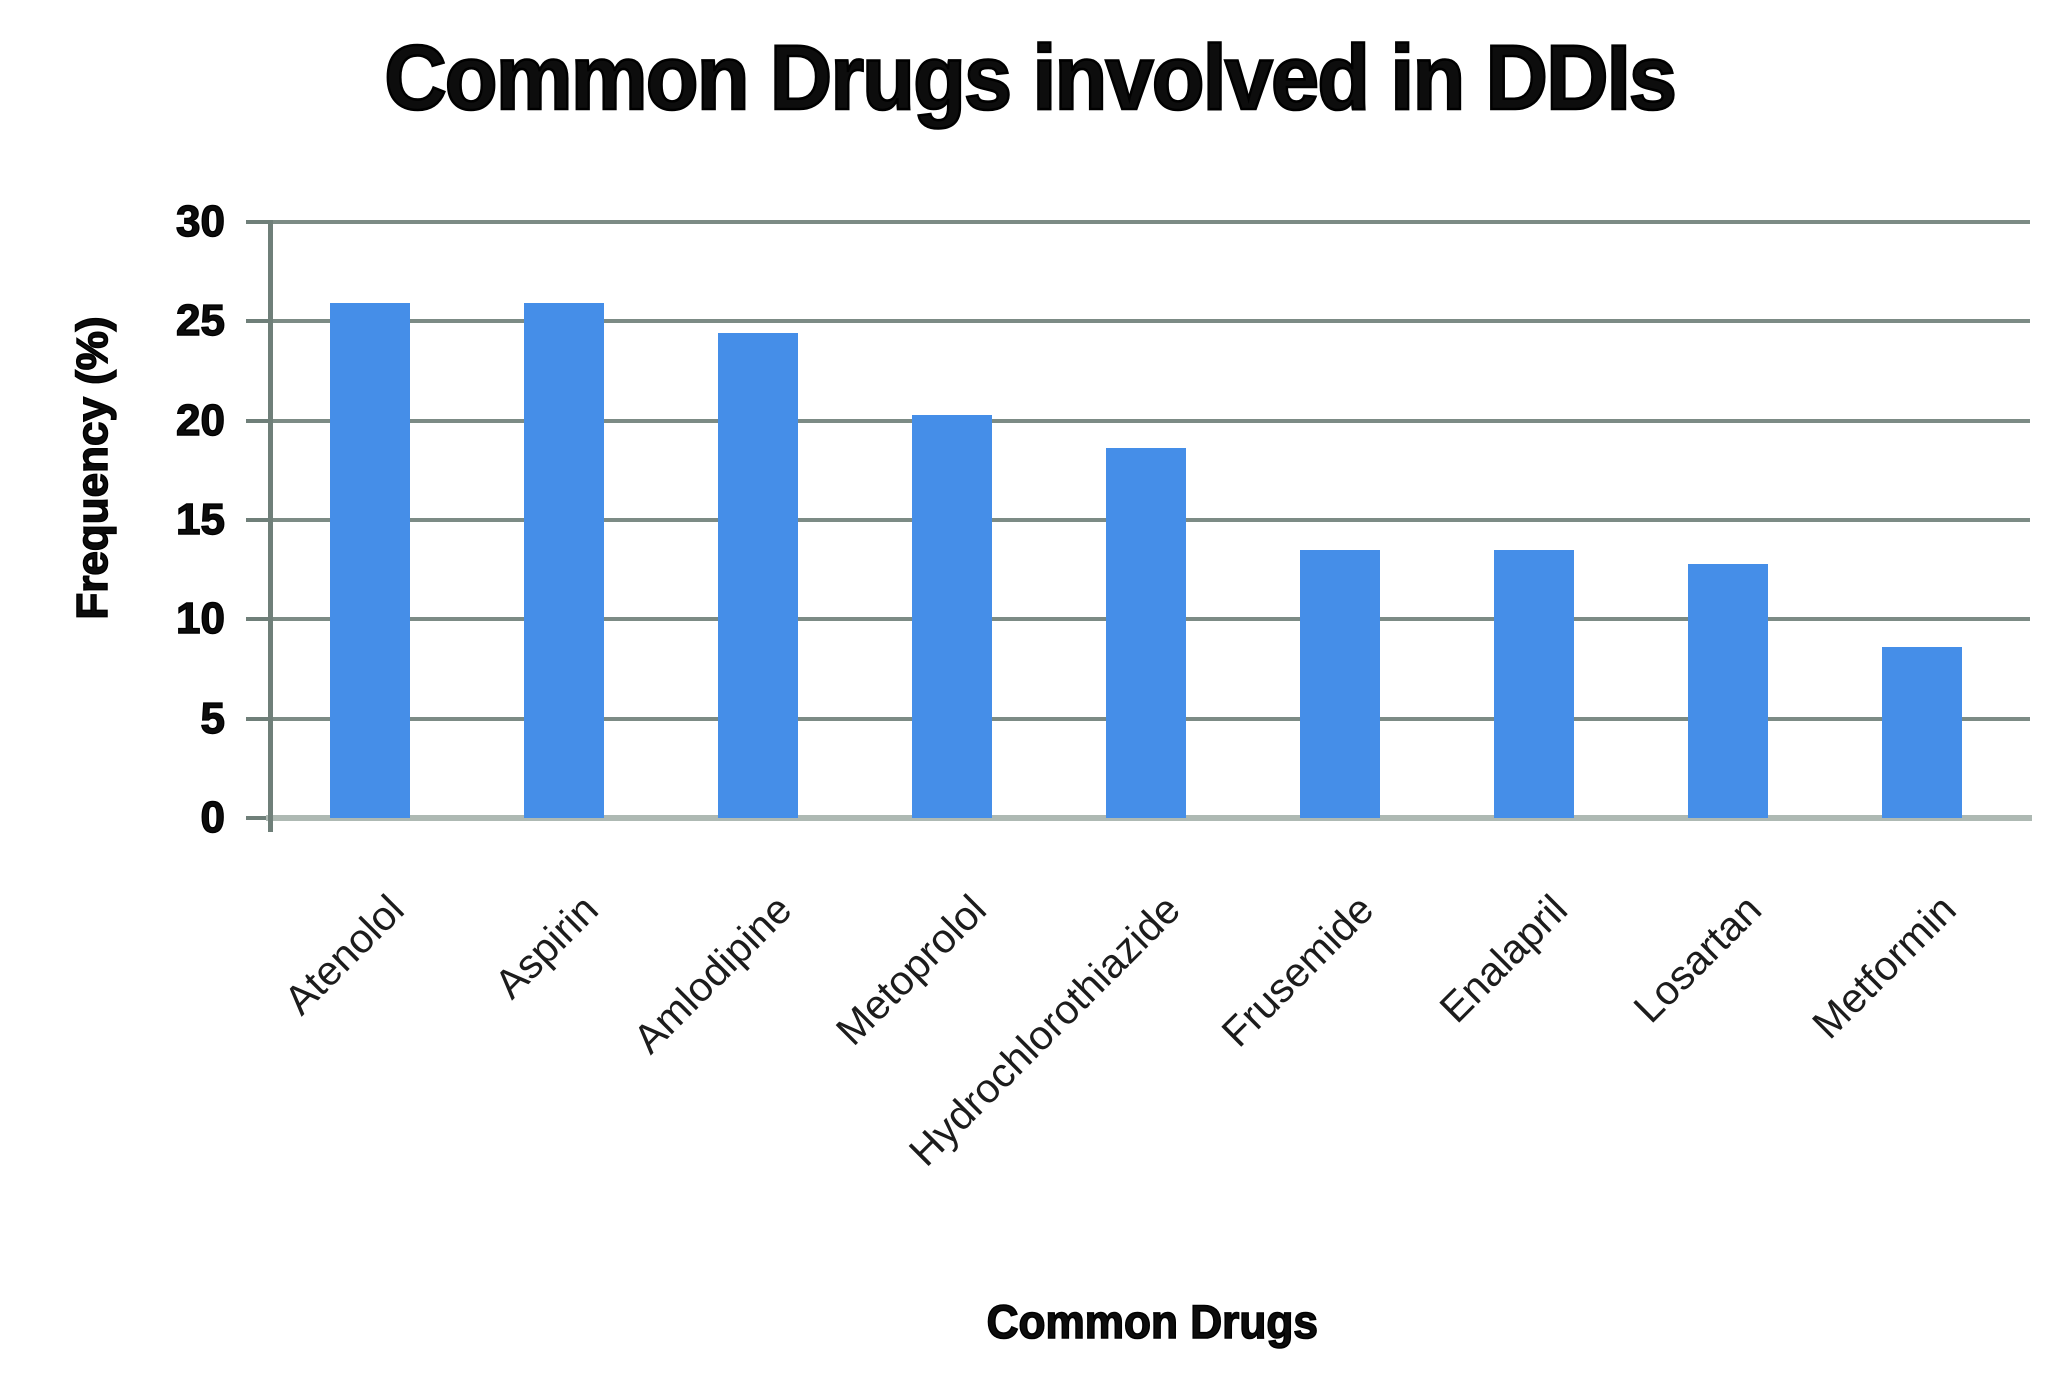  I want to click on x-category-label: Metformin, so click(1884, 967).